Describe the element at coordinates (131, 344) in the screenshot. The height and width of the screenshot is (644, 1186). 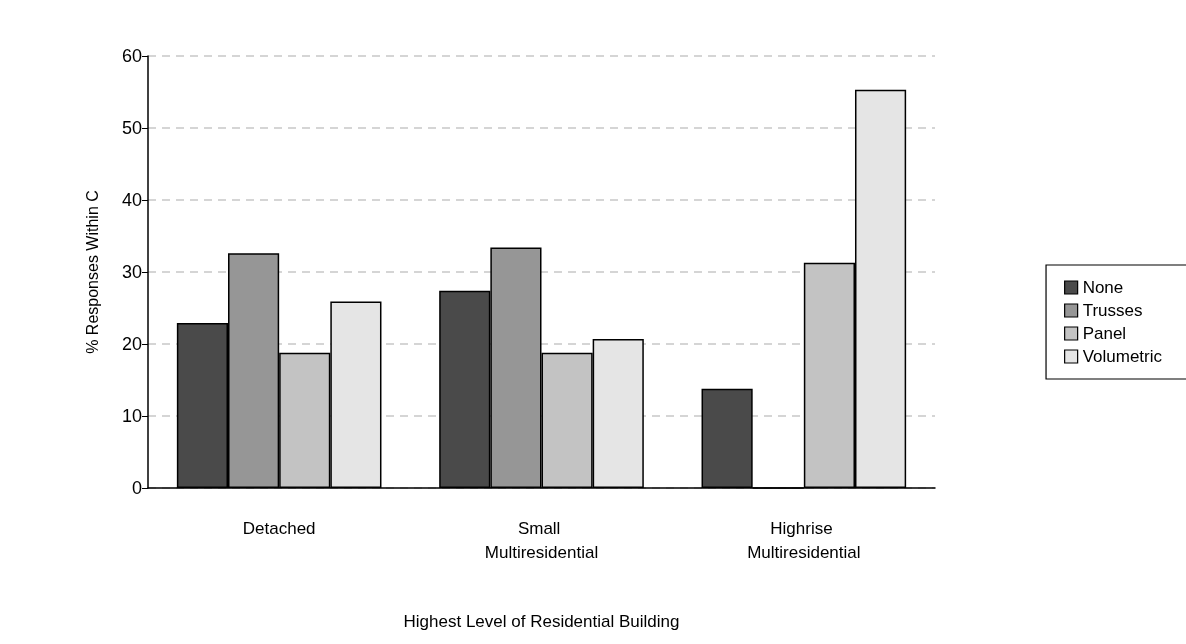
I see `y-tick-label: 20` at that location.